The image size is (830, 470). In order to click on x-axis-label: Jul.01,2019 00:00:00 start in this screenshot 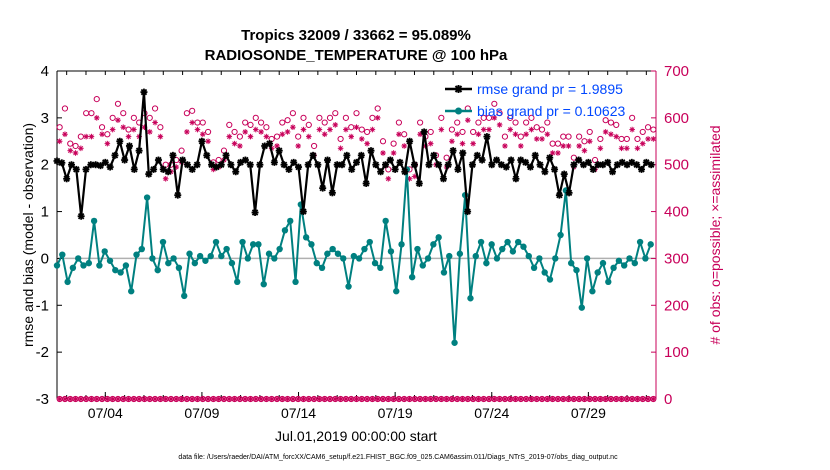, I will do `click(356, 436)`.